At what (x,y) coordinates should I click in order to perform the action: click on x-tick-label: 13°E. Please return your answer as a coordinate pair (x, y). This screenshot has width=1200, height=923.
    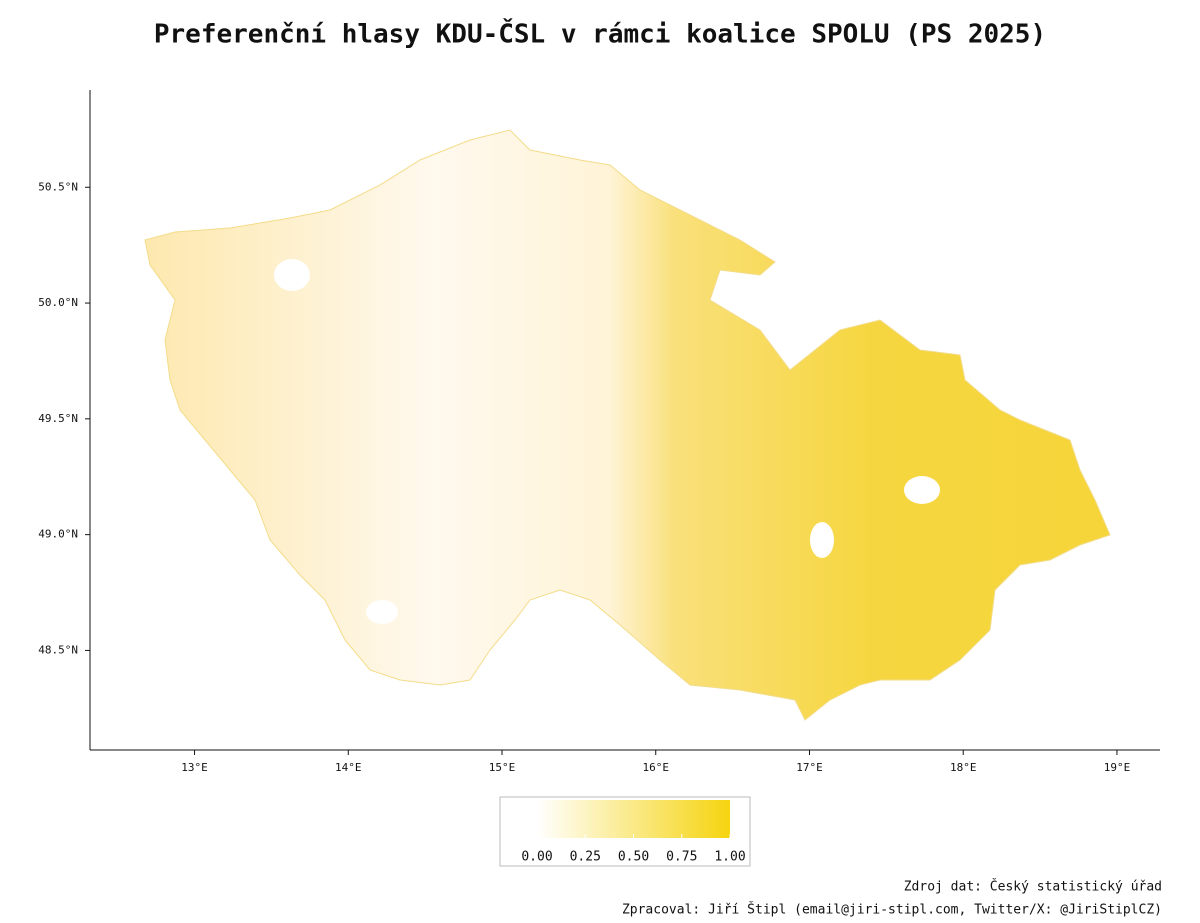
    Looking at the image, I should click on (194, 767).